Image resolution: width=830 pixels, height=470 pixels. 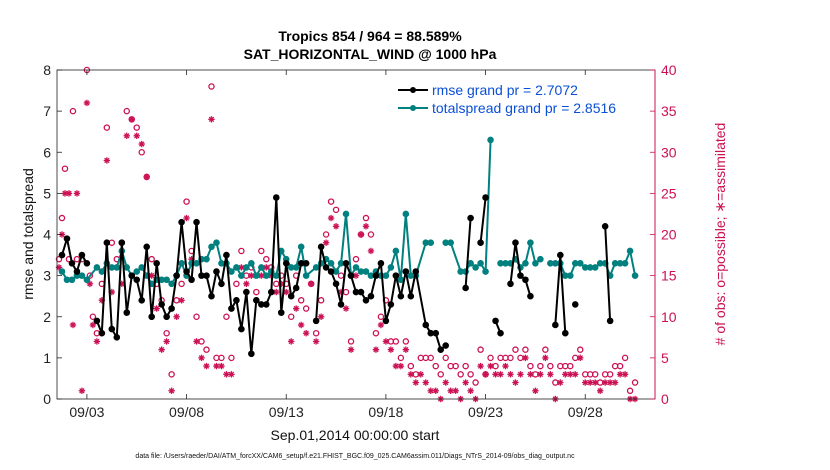 What do you see at coordinates (47, 111) in the screenshot?
I see `y-tick-label-left: 7` at bounding box center [47, 111].